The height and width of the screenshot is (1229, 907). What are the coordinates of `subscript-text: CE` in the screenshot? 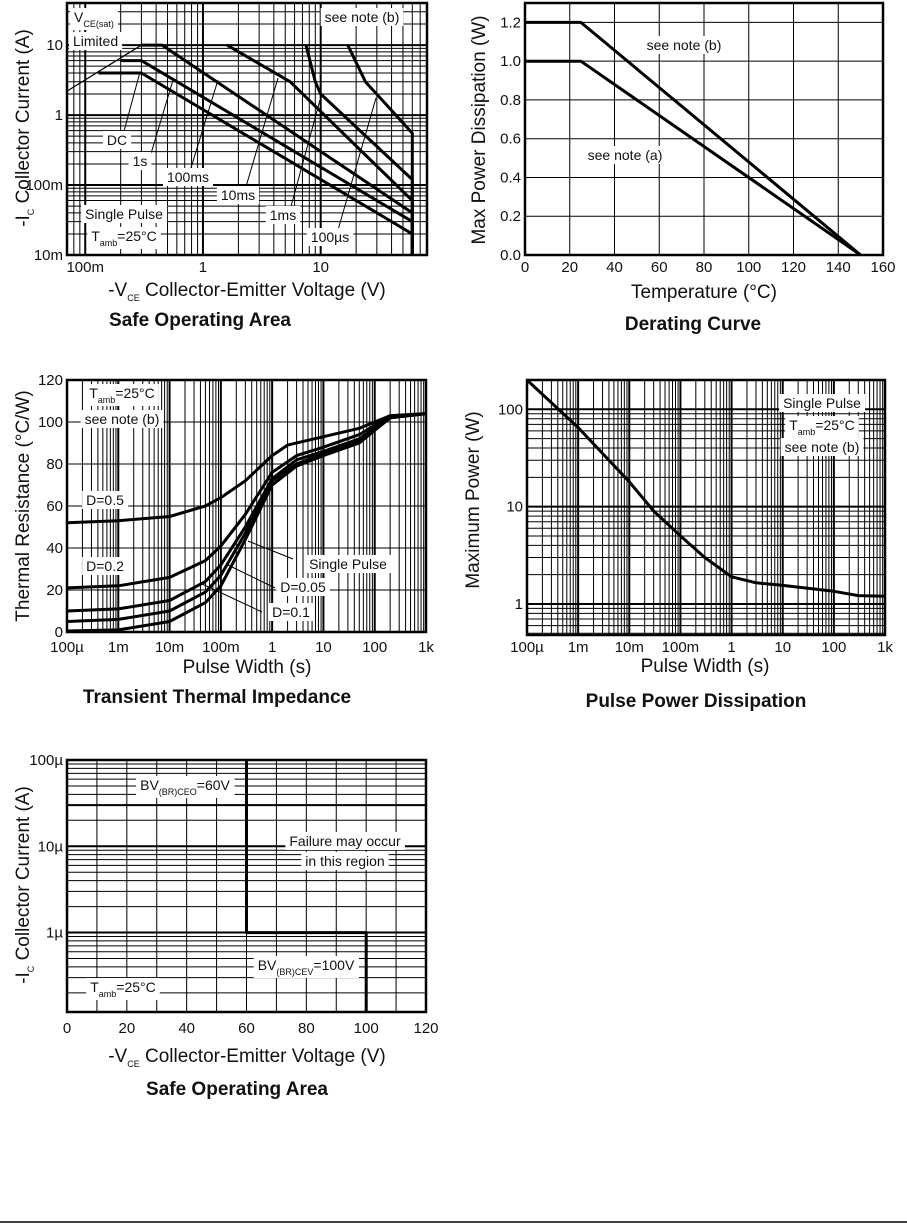 It's located at (133, 1064).